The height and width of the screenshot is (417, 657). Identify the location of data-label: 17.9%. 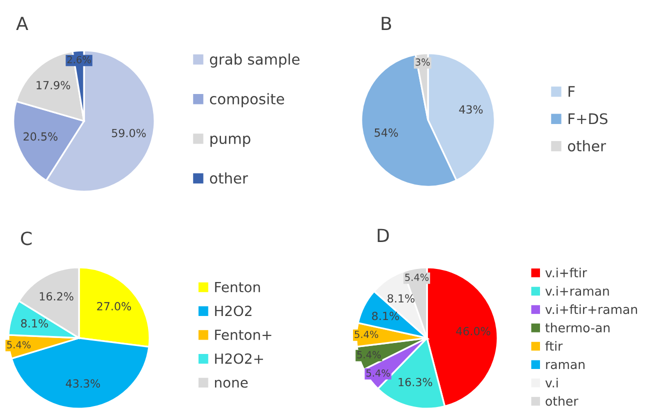
(53, 85).